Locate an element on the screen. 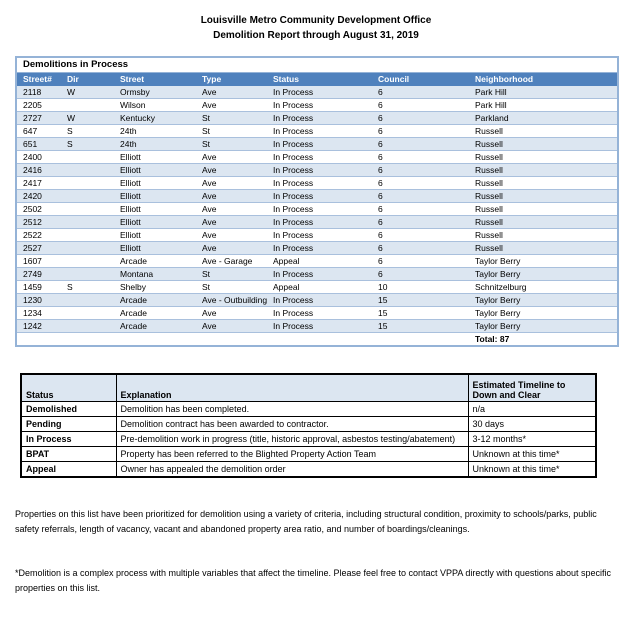  cell-street-number: 1230 is located at coordinates (38, 300).